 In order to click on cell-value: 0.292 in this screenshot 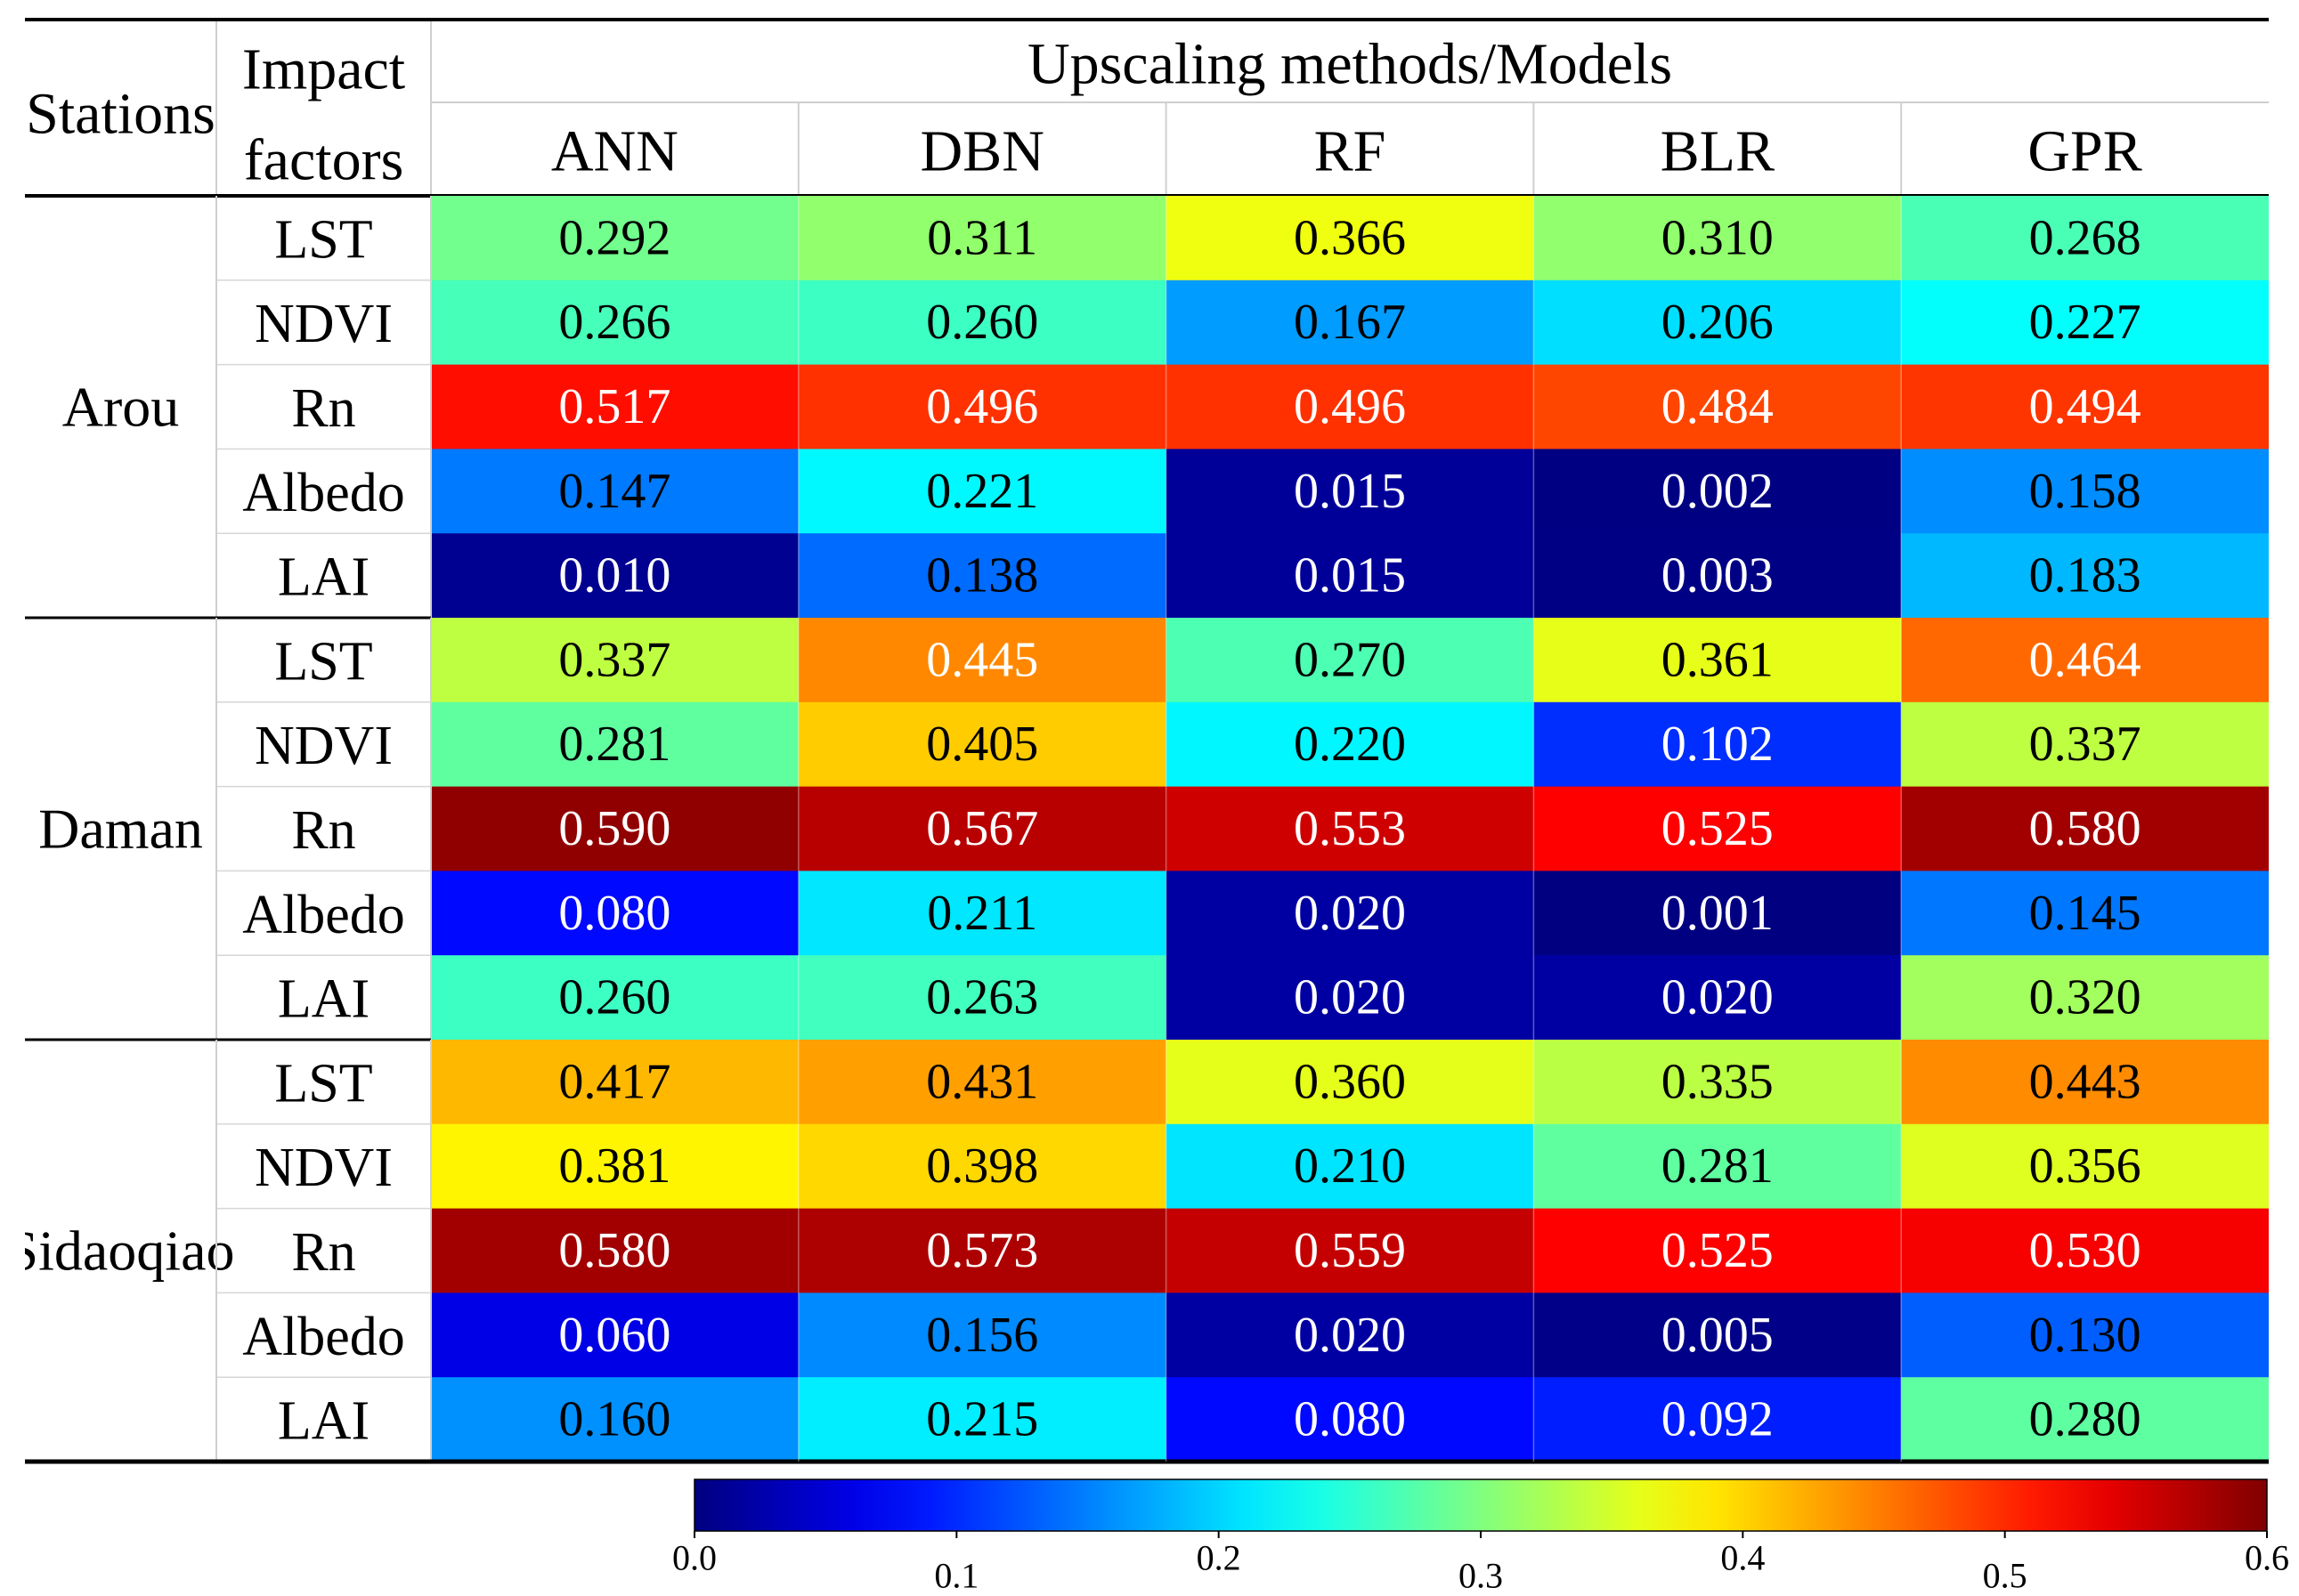, I will do `click(614, 237)`.